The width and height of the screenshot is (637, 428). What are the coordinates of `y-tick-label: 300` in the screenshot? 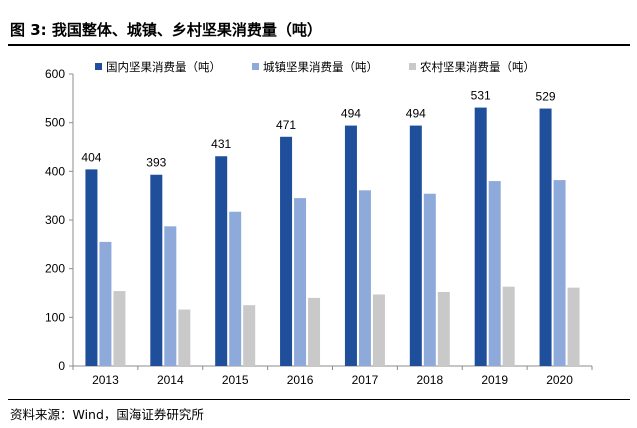 It's located at (55, 220).